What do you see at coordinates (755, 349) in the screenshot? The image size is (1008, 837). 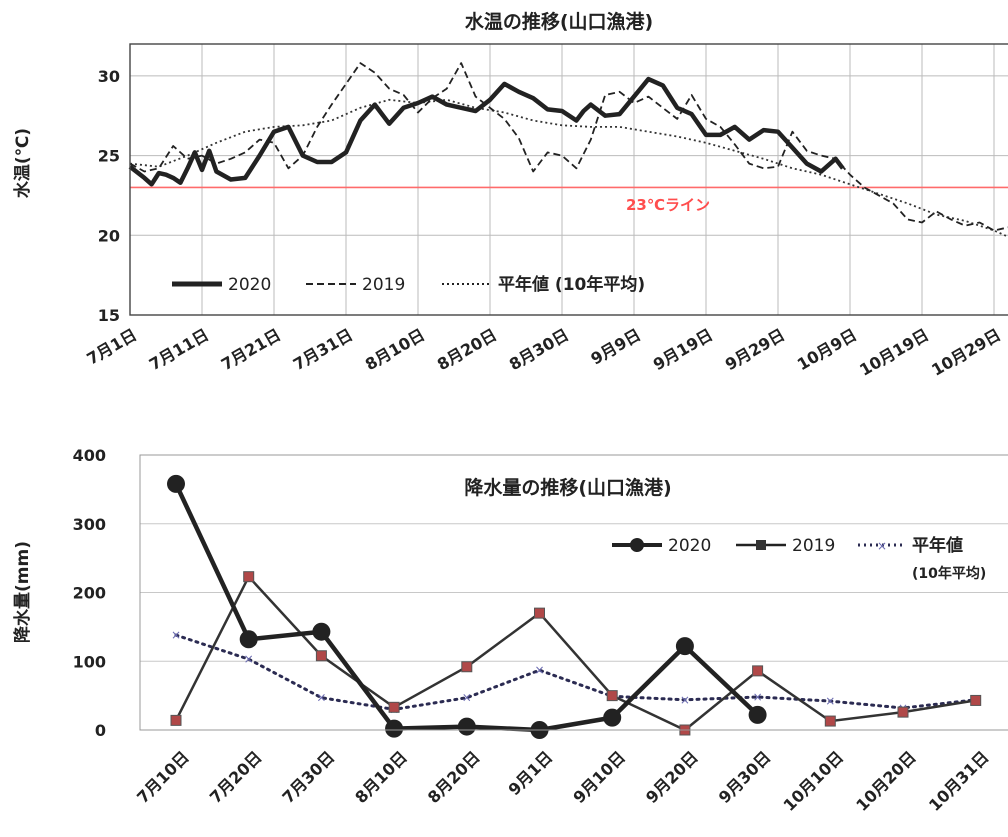 I see `temp-x-tick-label: 9月29日` at bounding box center [755, 349].